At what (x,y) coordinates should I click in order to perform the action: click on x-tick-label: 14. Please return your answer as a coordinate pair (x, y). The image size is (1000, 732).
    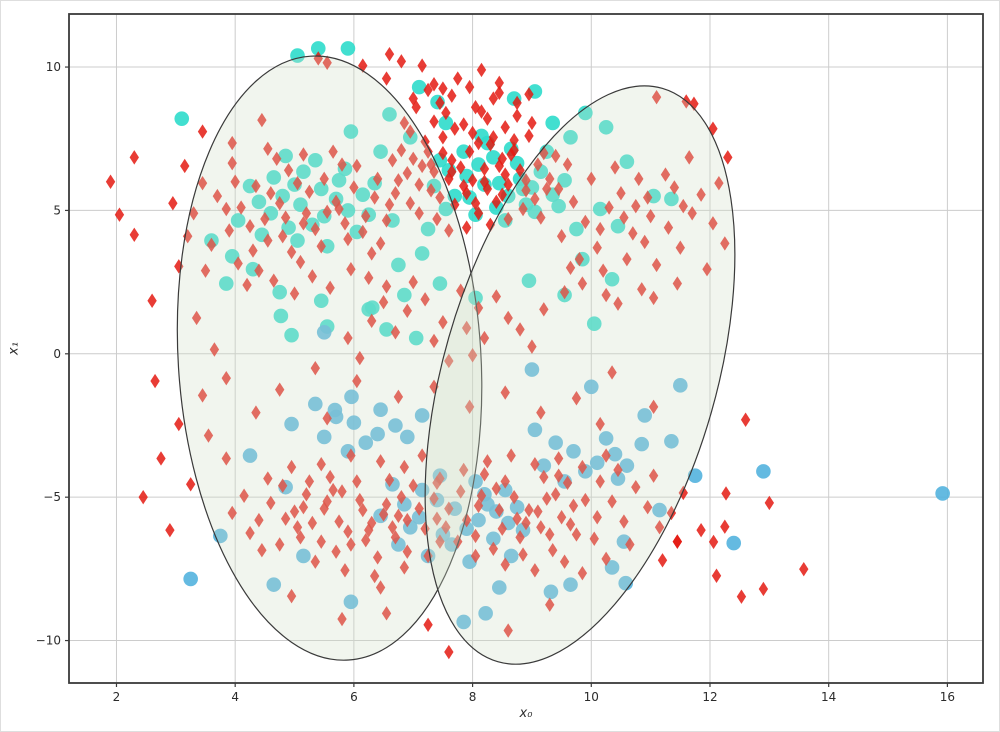
    Looking at the image, I should click on (828, 697).